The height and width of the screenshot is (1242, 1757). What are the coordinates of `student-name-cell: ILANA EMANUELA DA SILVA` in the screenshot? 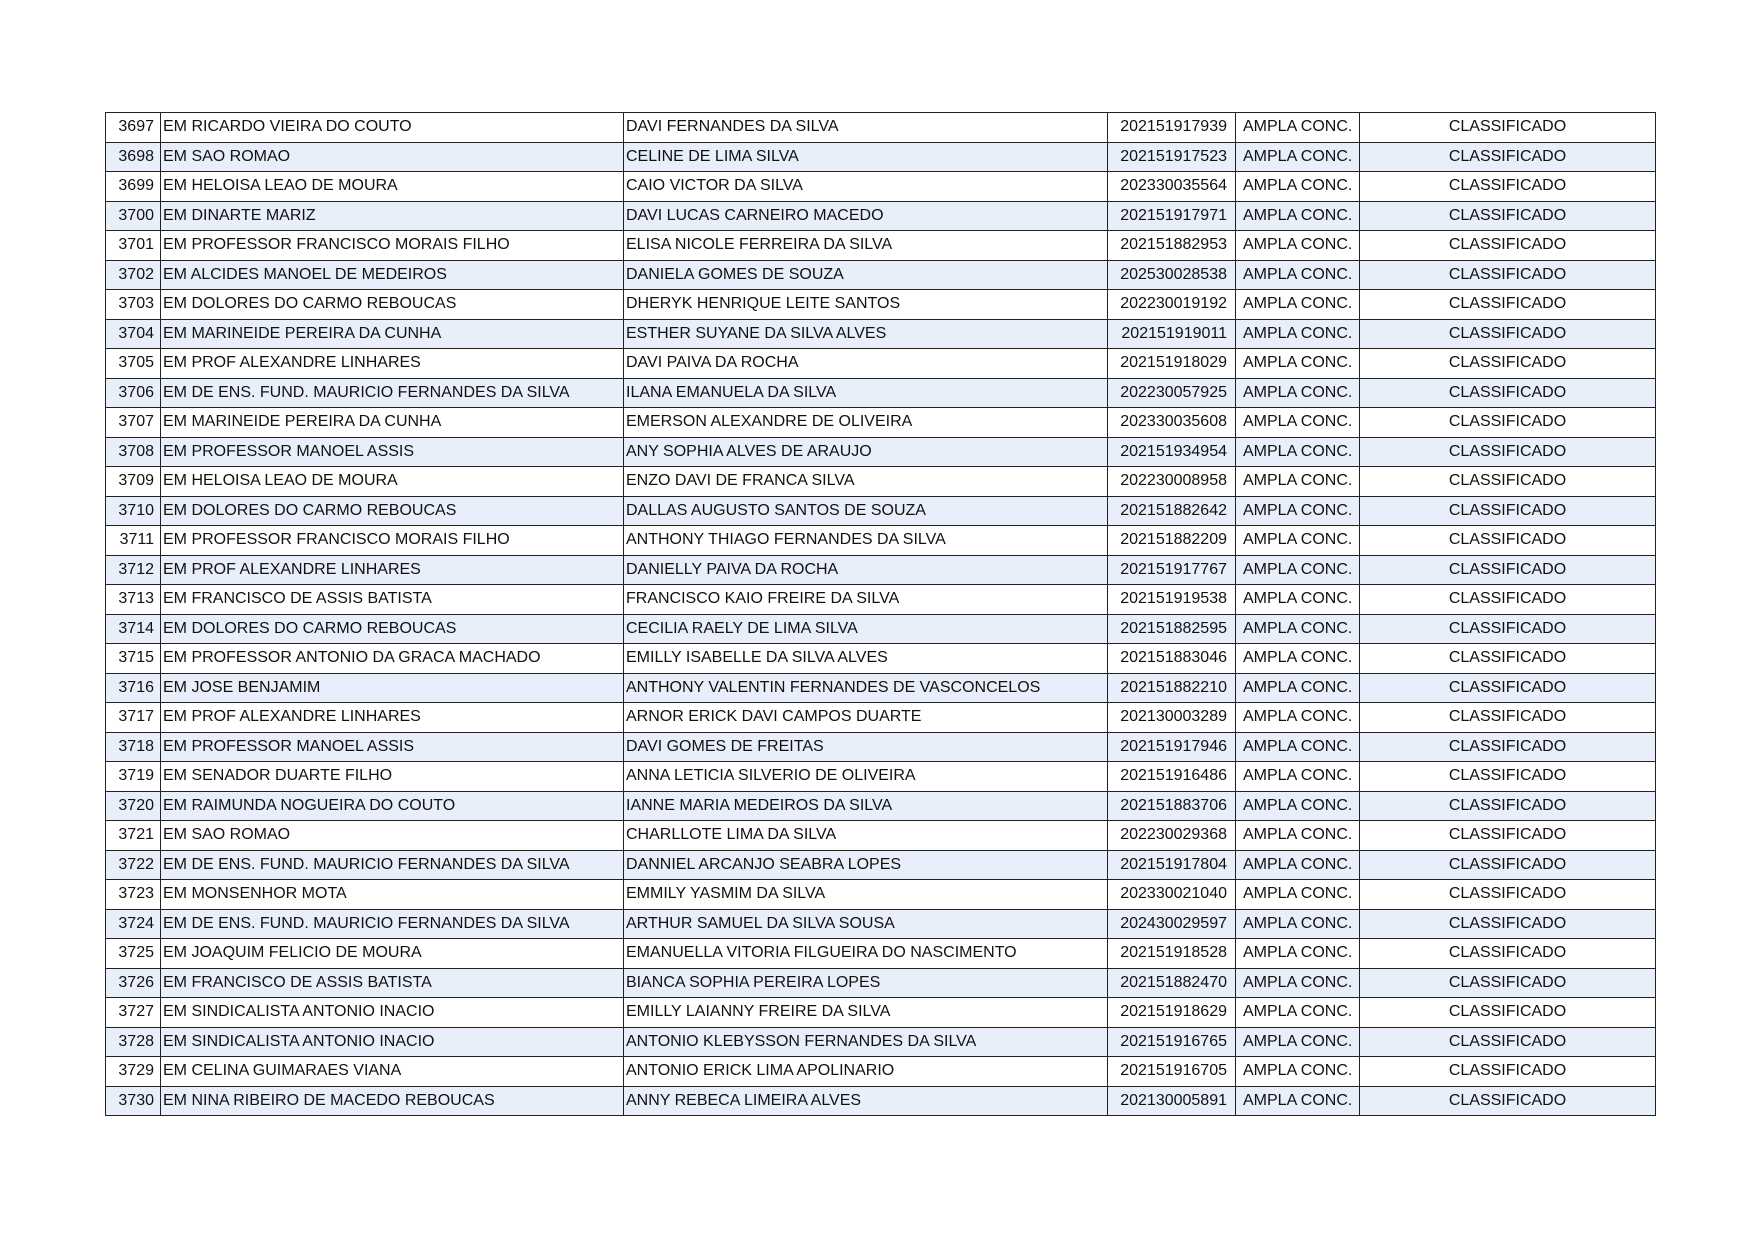 It's located at (865, 392).